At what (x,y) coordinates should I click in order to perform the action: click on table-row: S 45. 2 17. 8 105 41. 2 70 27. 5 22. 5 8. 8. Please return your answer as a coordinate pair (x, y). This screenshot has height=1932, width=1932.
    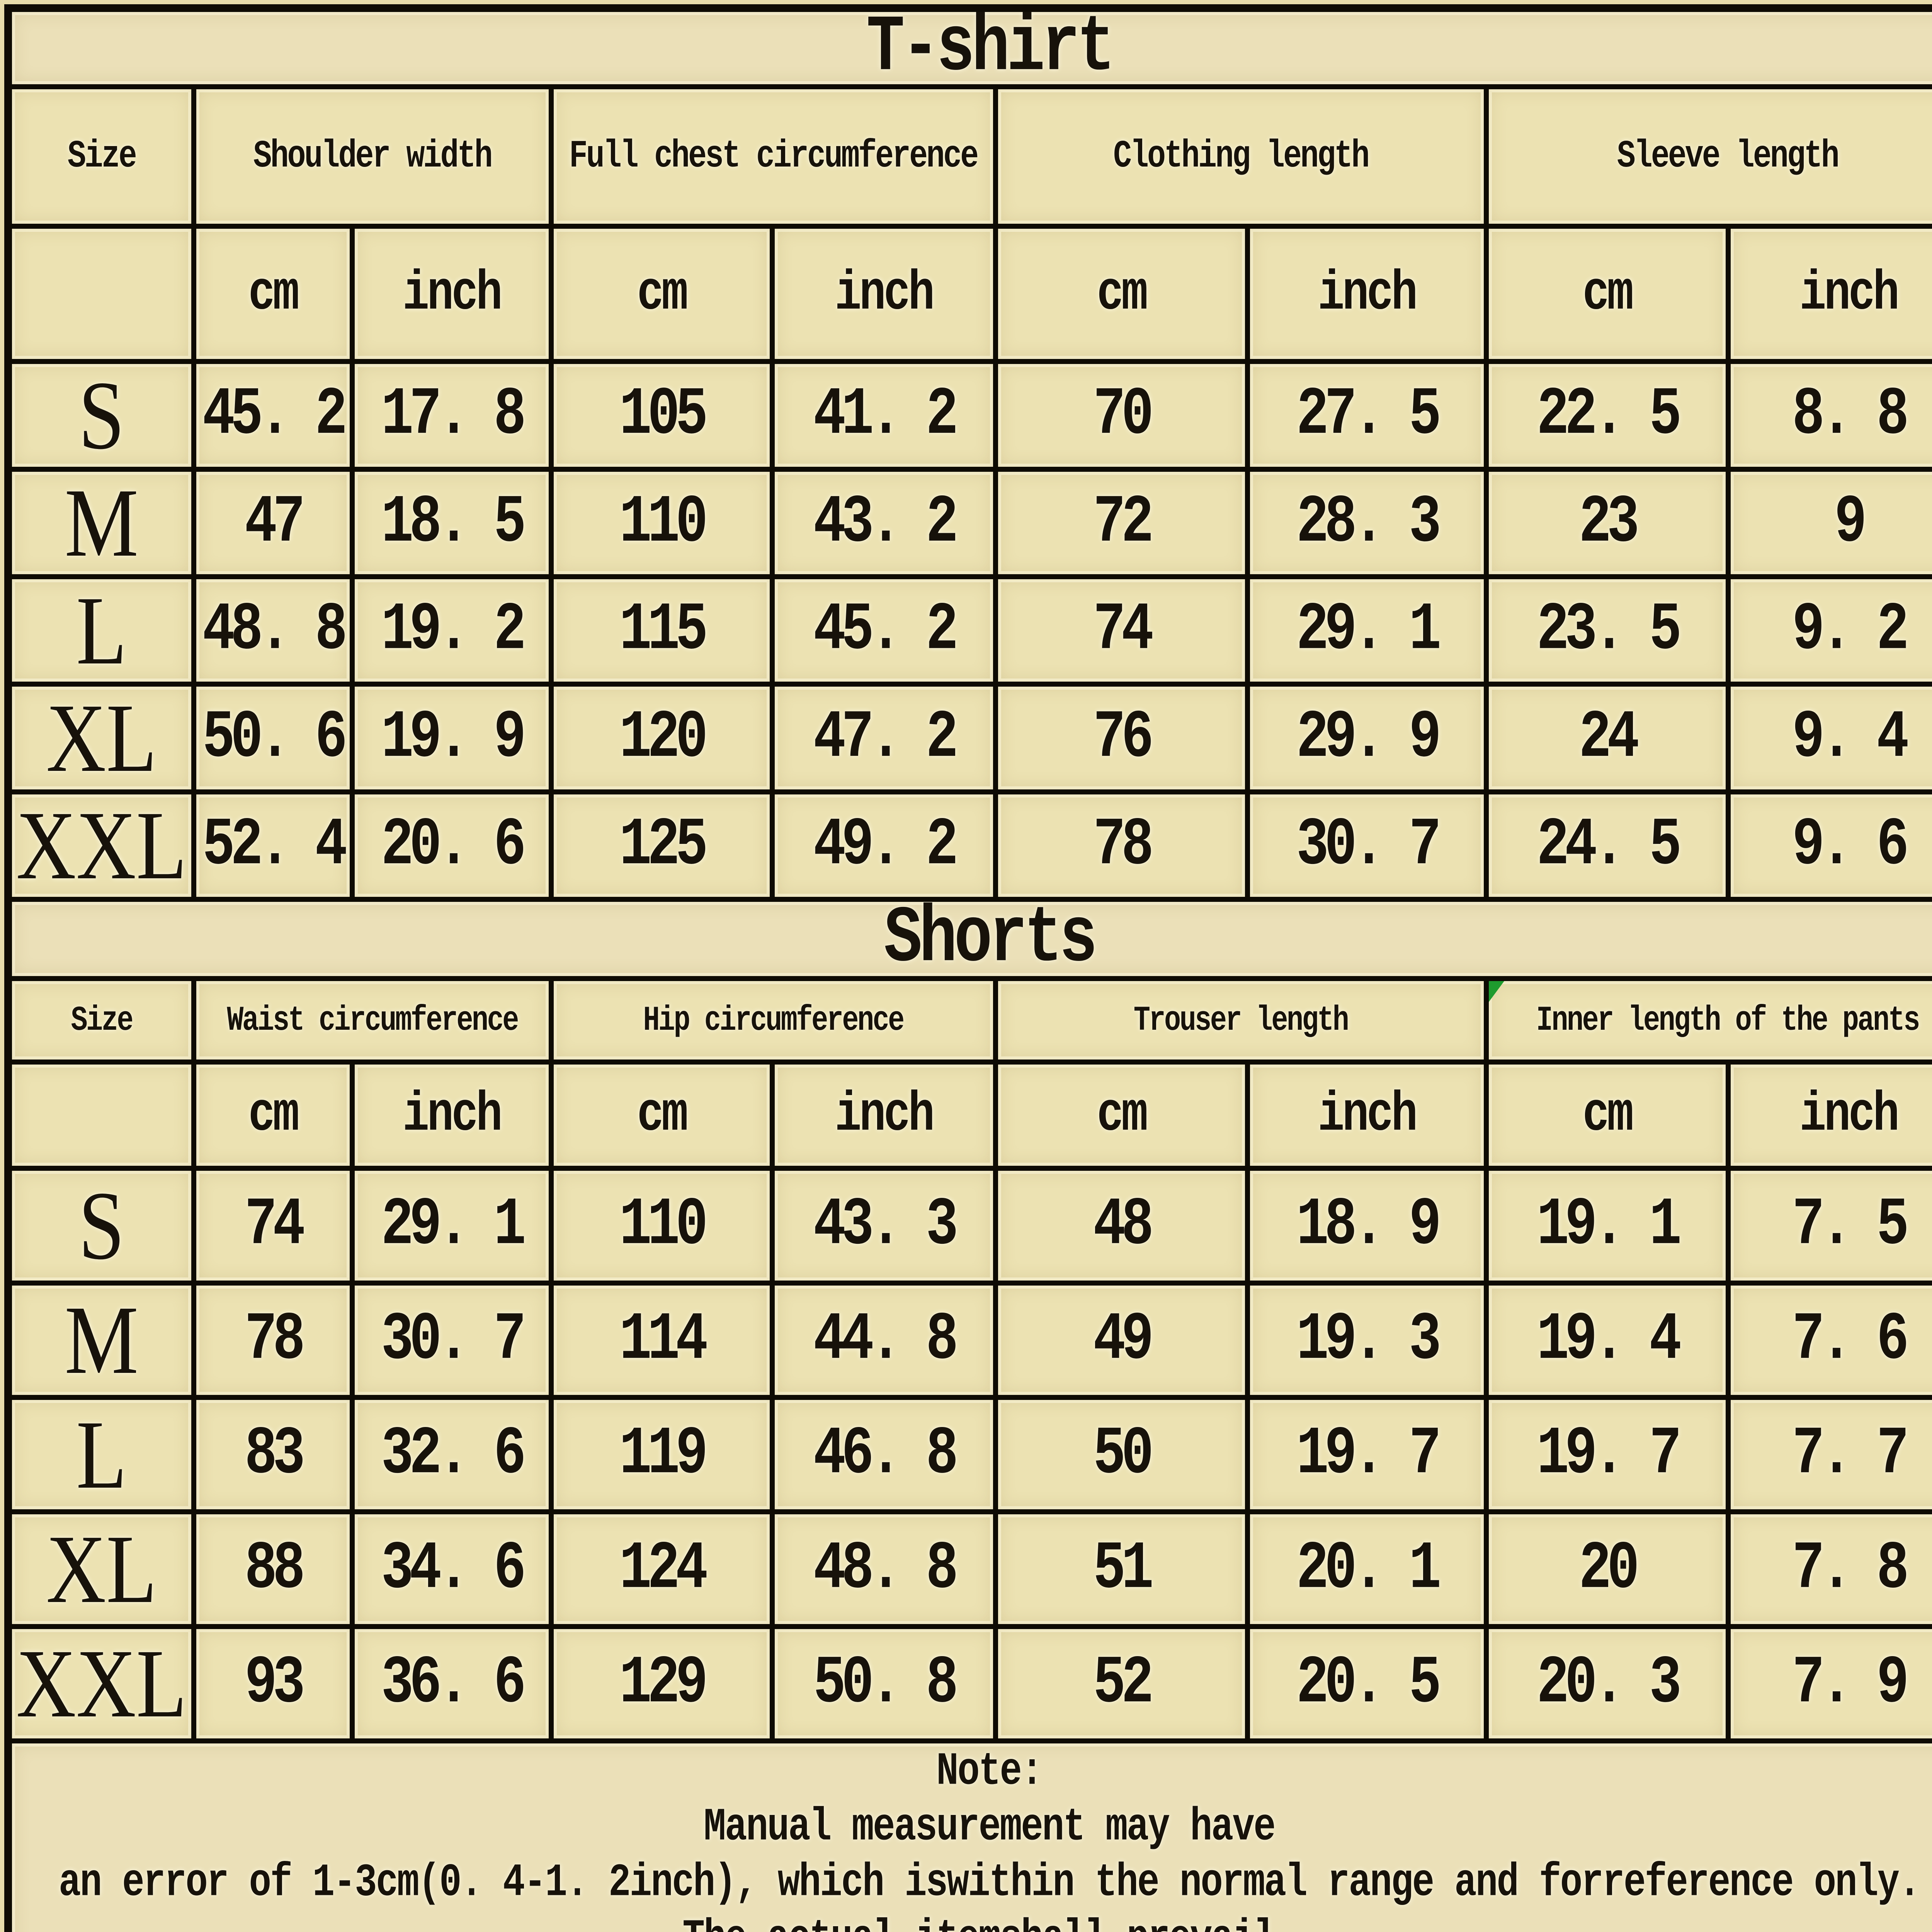
    Looking at the image, I should click on (969, 415).